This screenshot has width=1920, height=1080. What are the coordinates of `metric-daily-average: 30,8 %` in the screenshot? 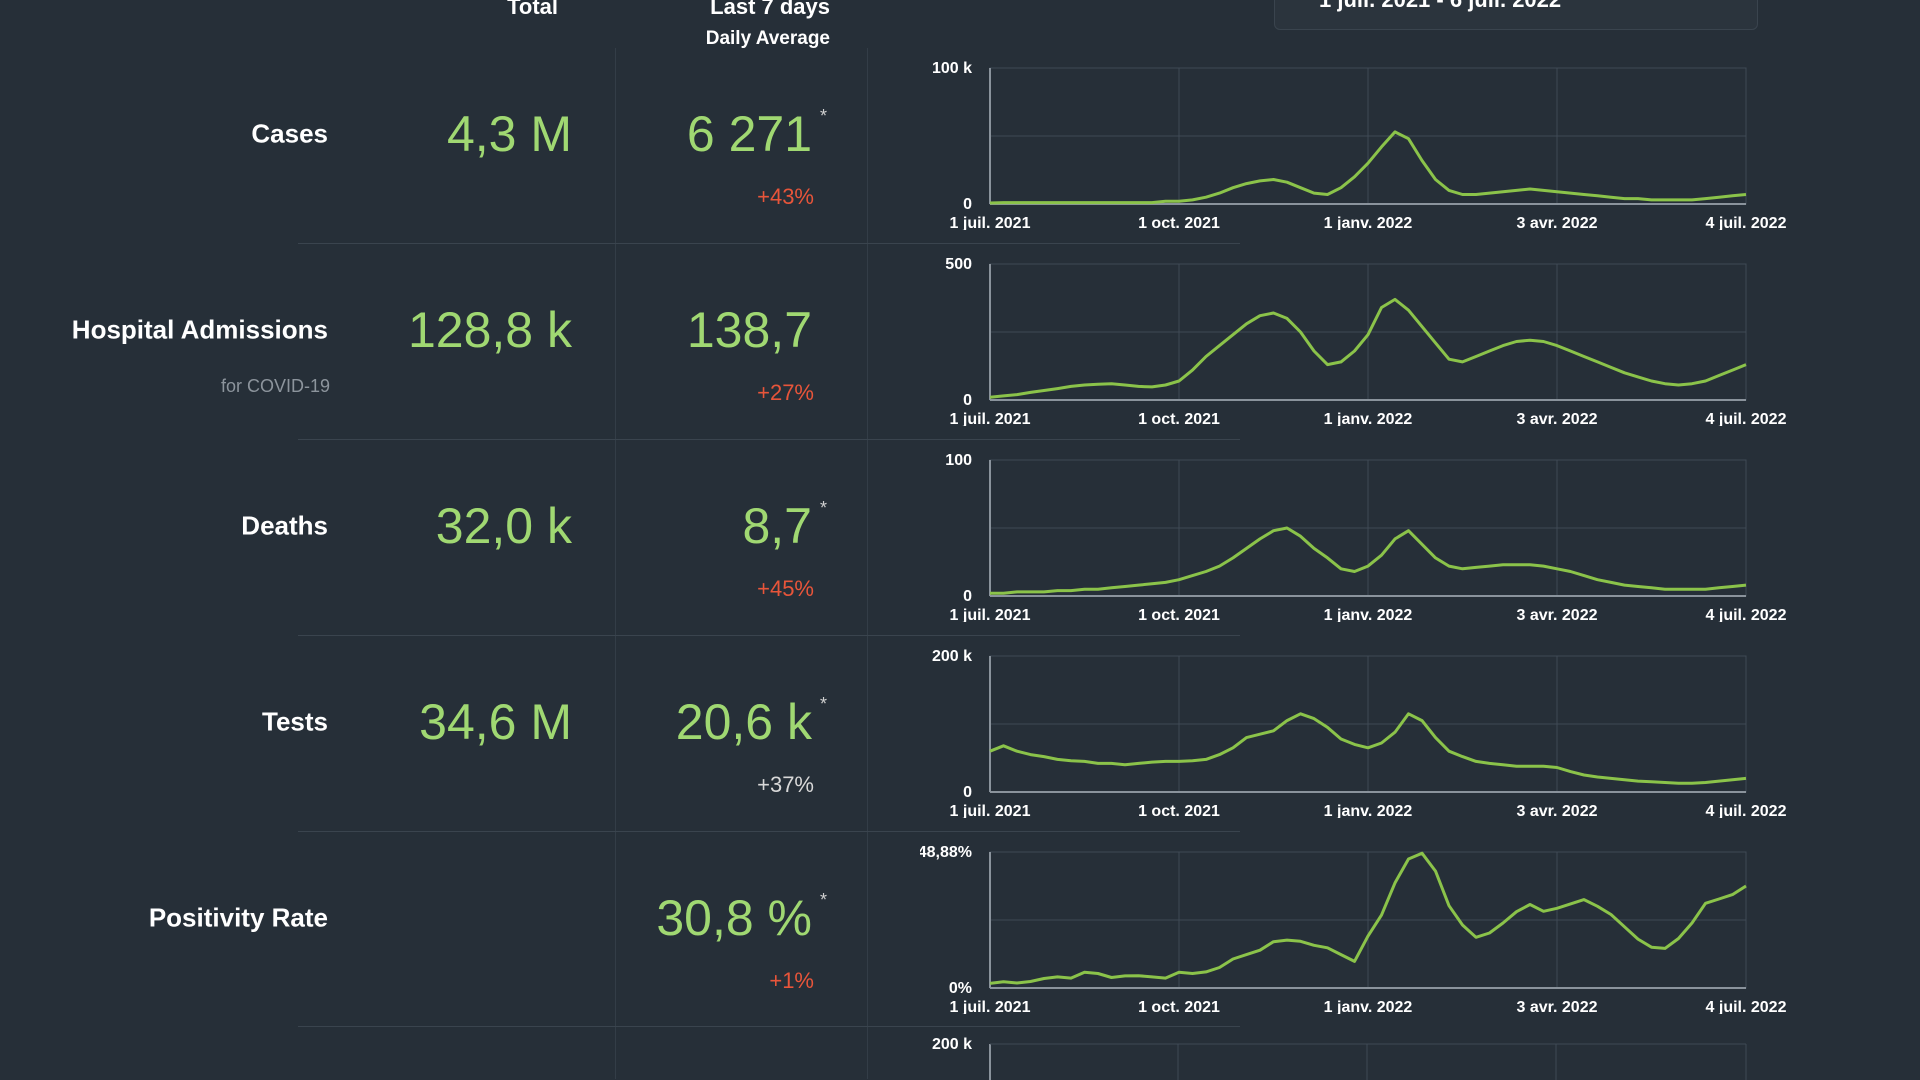 It's located at (734, 918).